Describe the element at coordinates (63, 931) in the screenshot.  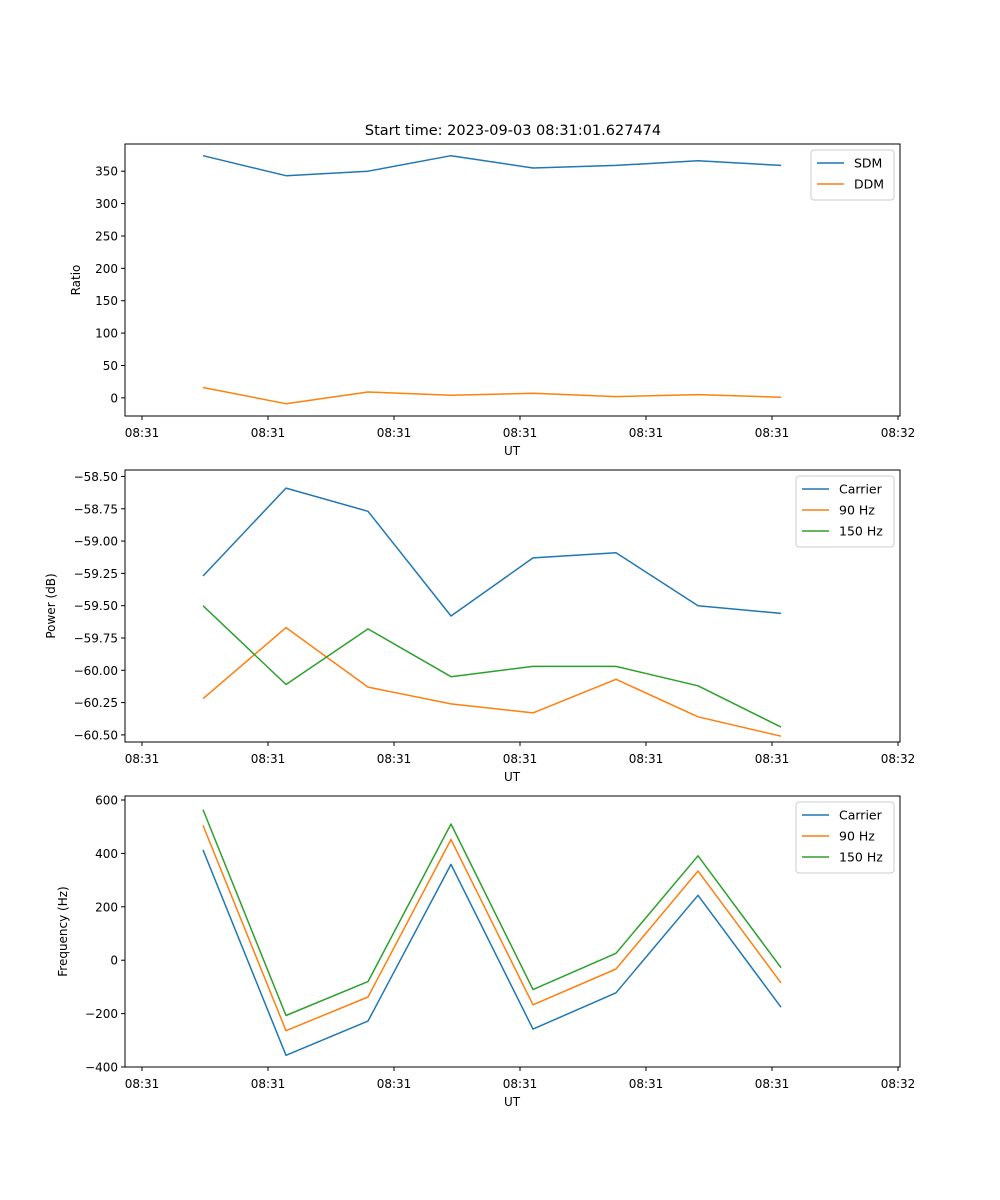
I see `y-axis-label: Frequency (Hz)` at that location.